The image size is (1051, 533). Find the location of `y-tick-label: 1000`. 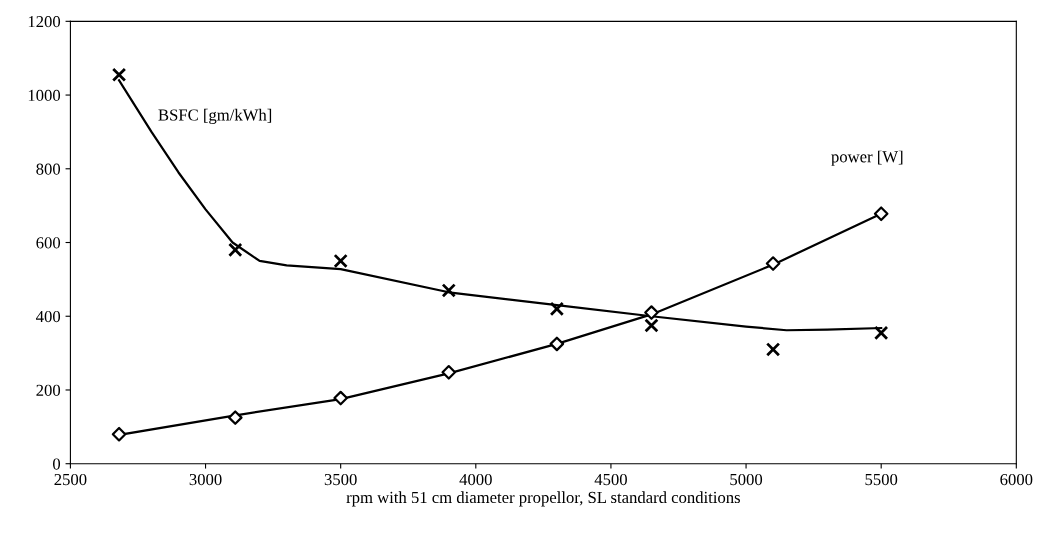

y-tick-label: 1000 is located at coordinates (44, 95).